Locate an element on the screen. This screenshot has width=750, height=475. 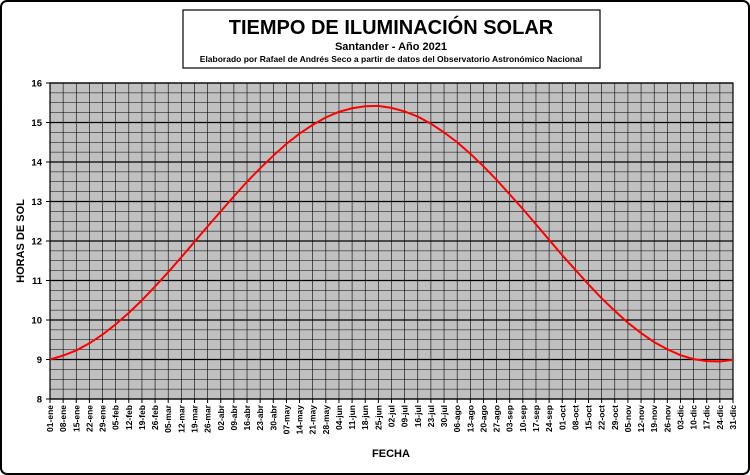
x-tick-label: 19-nov is located at coordinates (654, 419).